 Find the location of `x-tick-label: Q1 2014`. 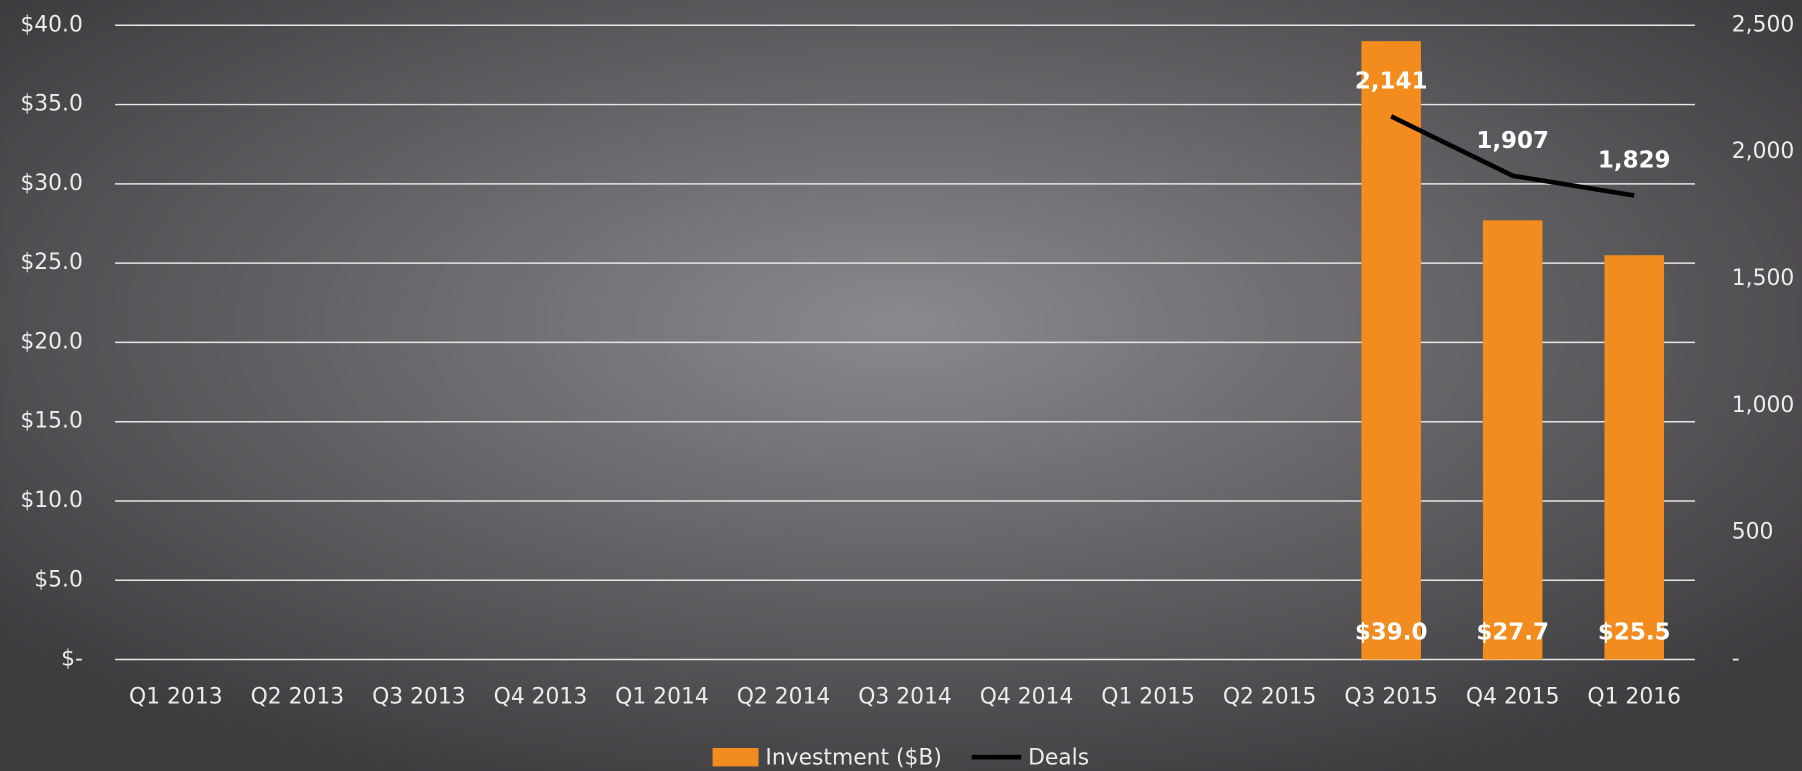

x-tick-label: Q1 2014 is located at coordinates (662, 696).